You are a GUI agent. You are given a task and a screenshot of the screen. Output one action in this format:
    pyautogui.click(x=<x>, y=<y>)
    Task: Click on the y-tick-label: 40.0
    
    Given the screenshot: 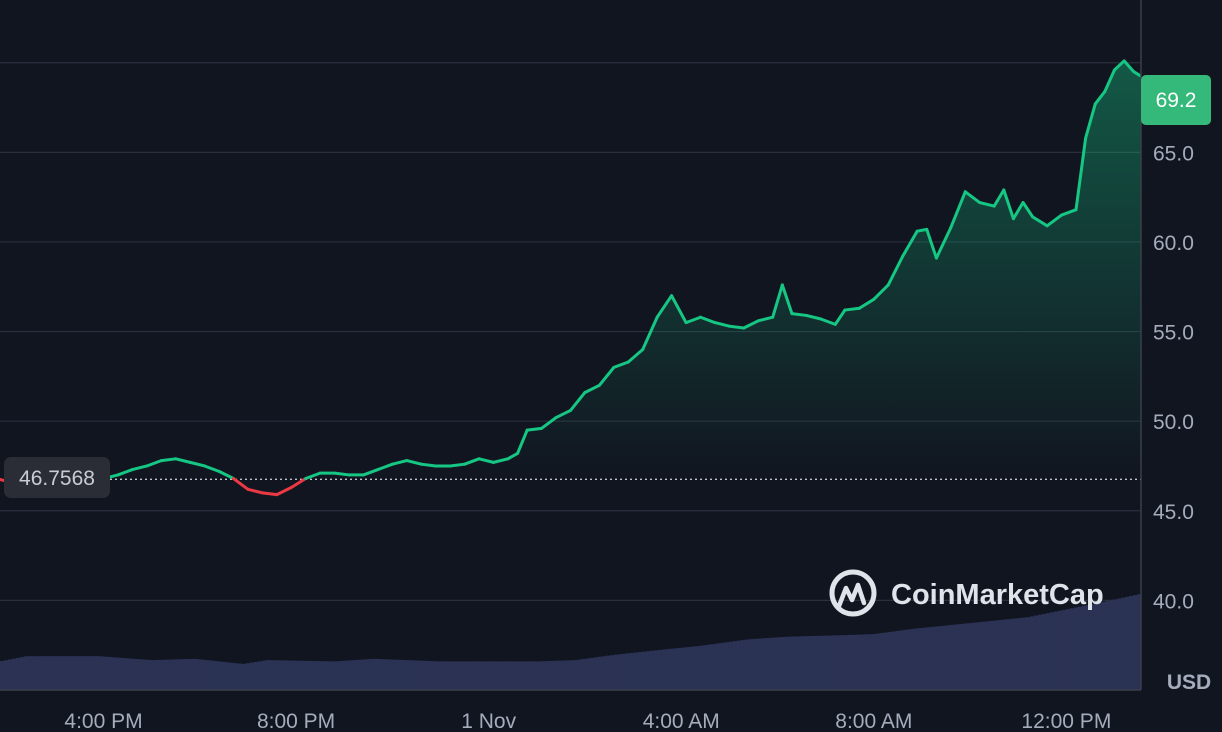 What is the action you would take?
    pyautogui.click(x=1173, y=601)
    